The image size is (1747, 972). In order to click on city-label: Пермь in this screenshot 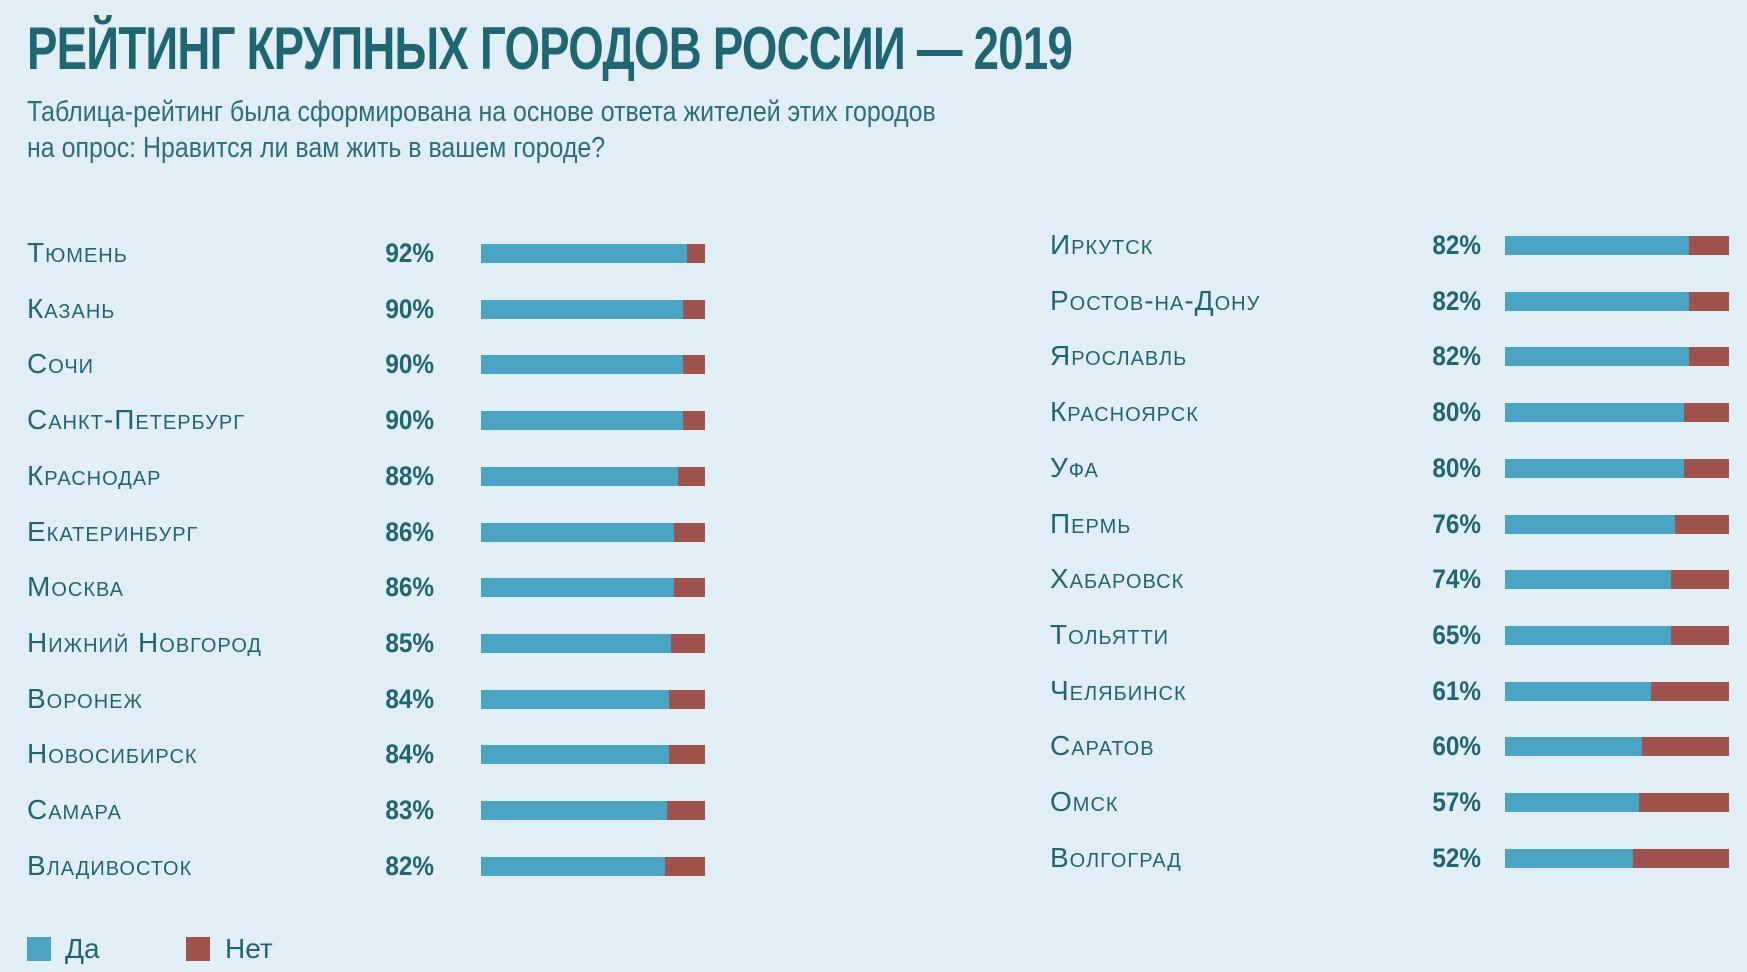, I will do `click(1091, 523)`.